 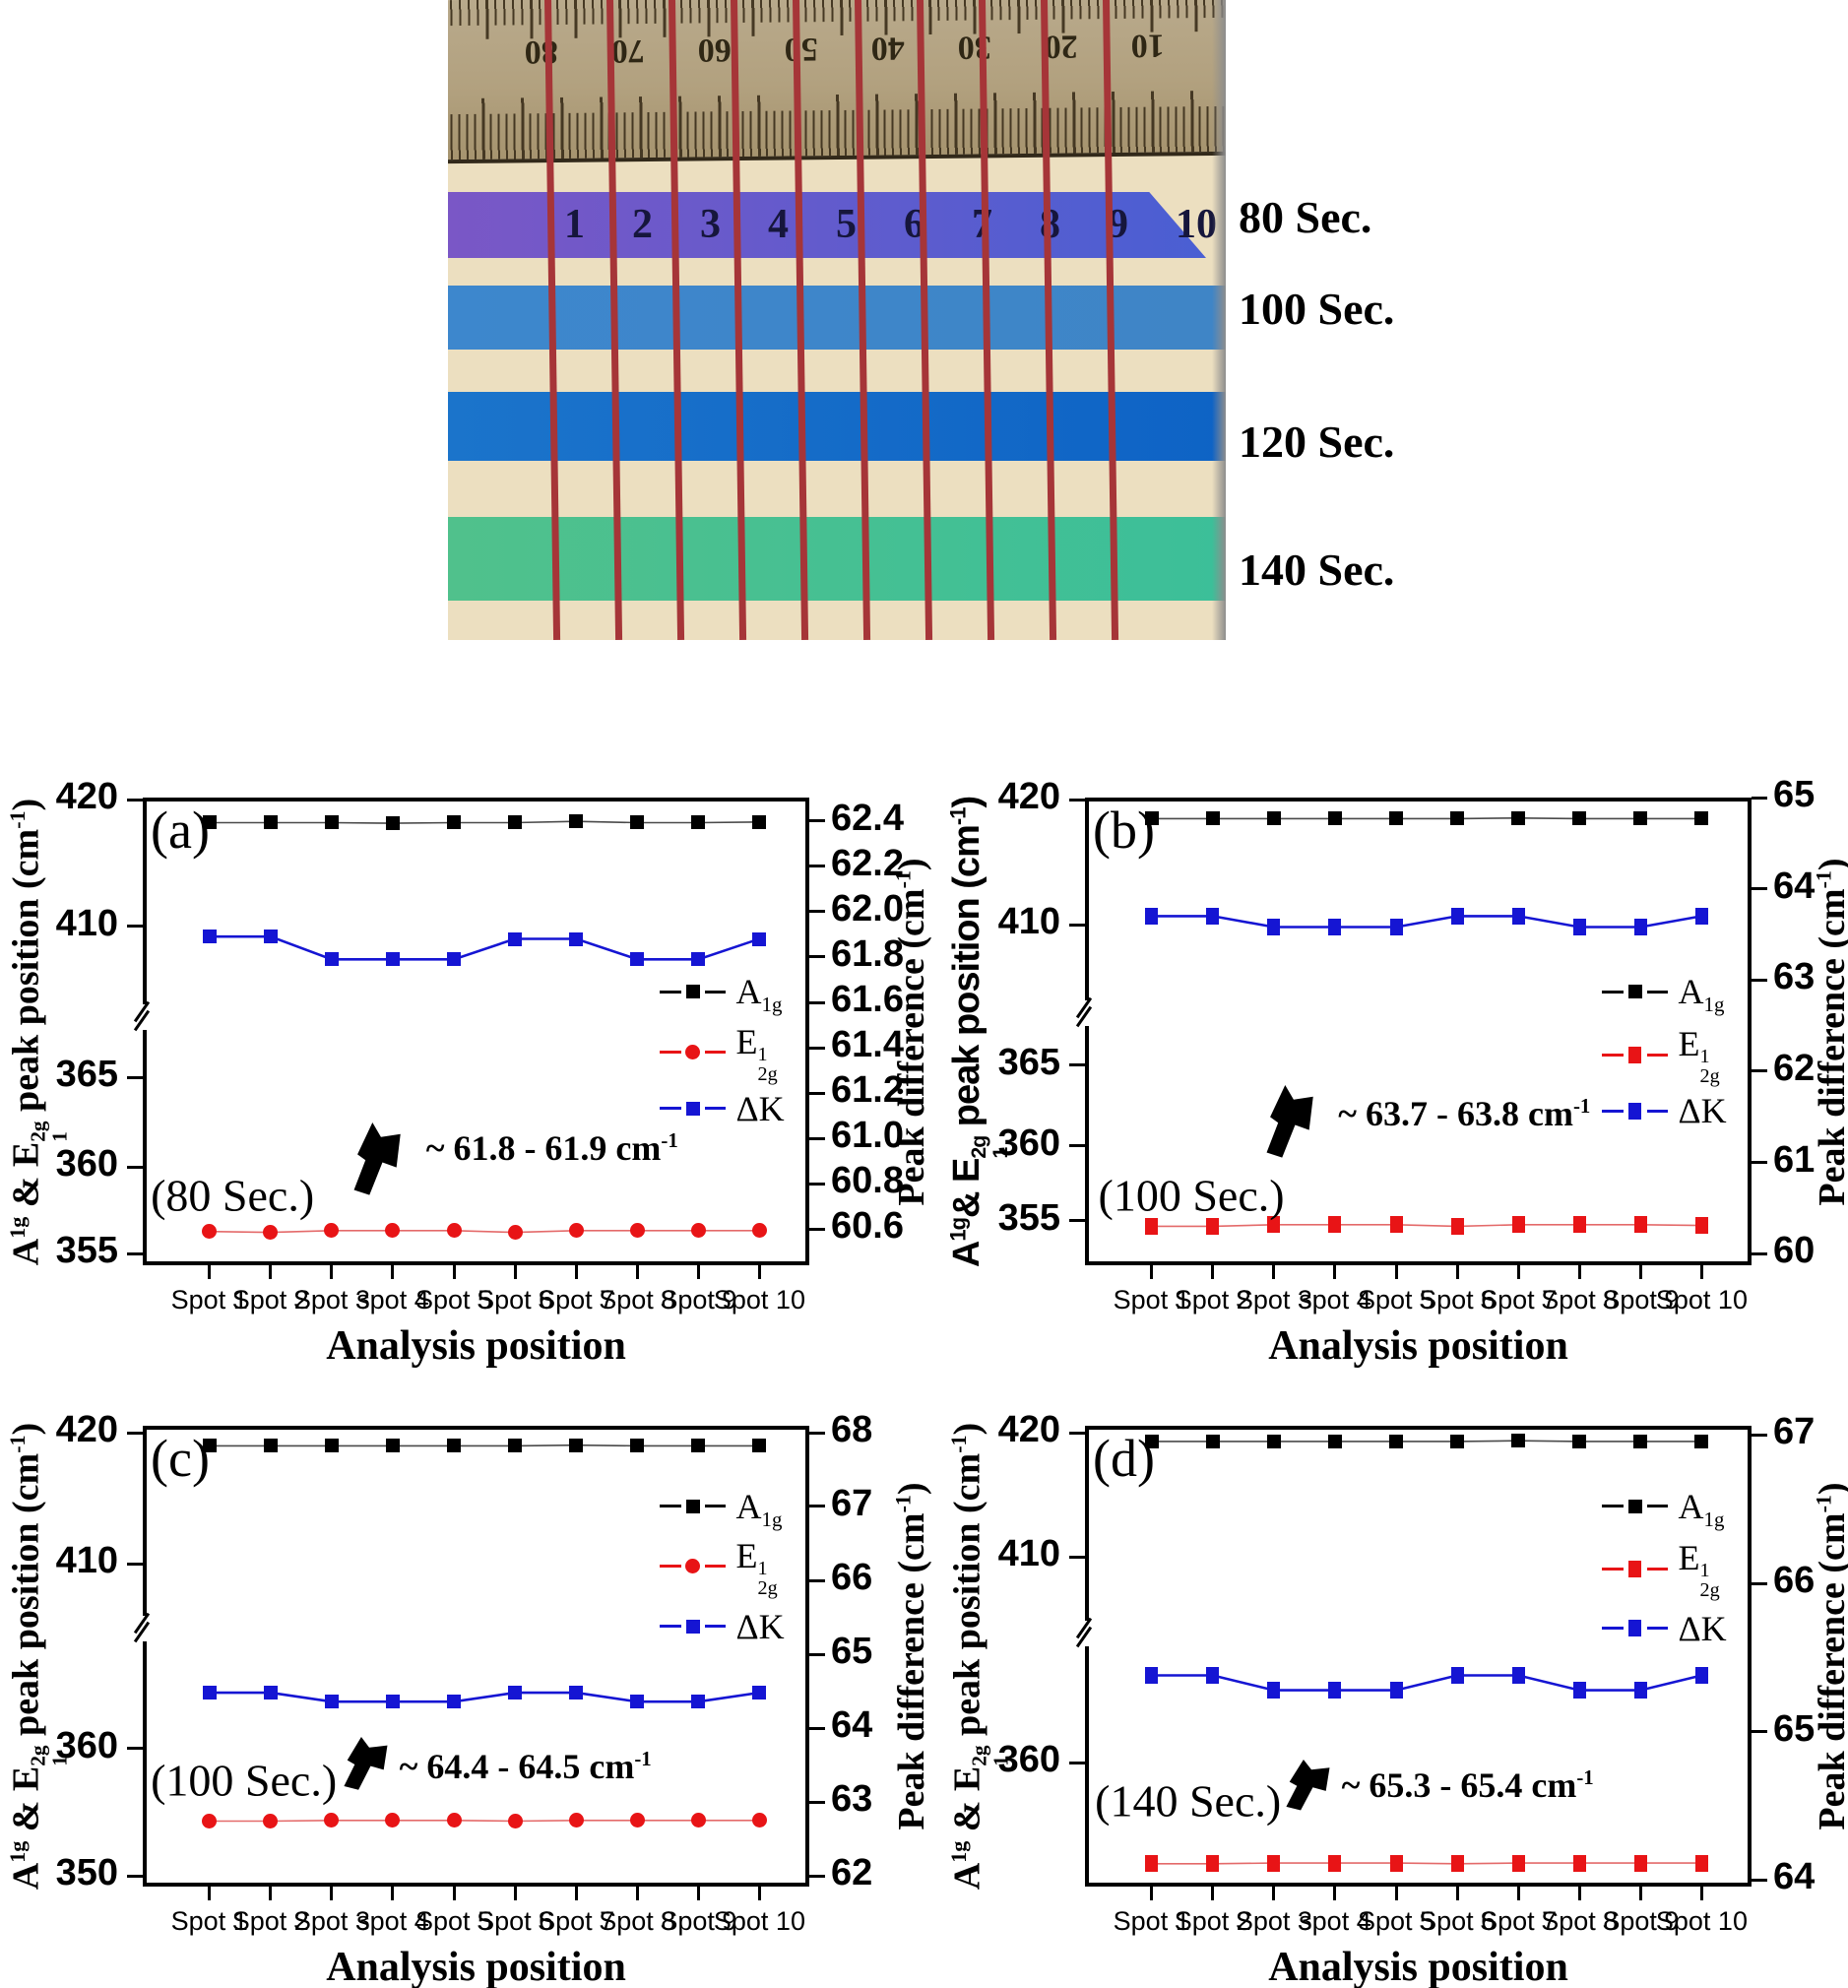 I want to click on sample-photograph: 807060504030201012345678910, so click(x=837, y=320).